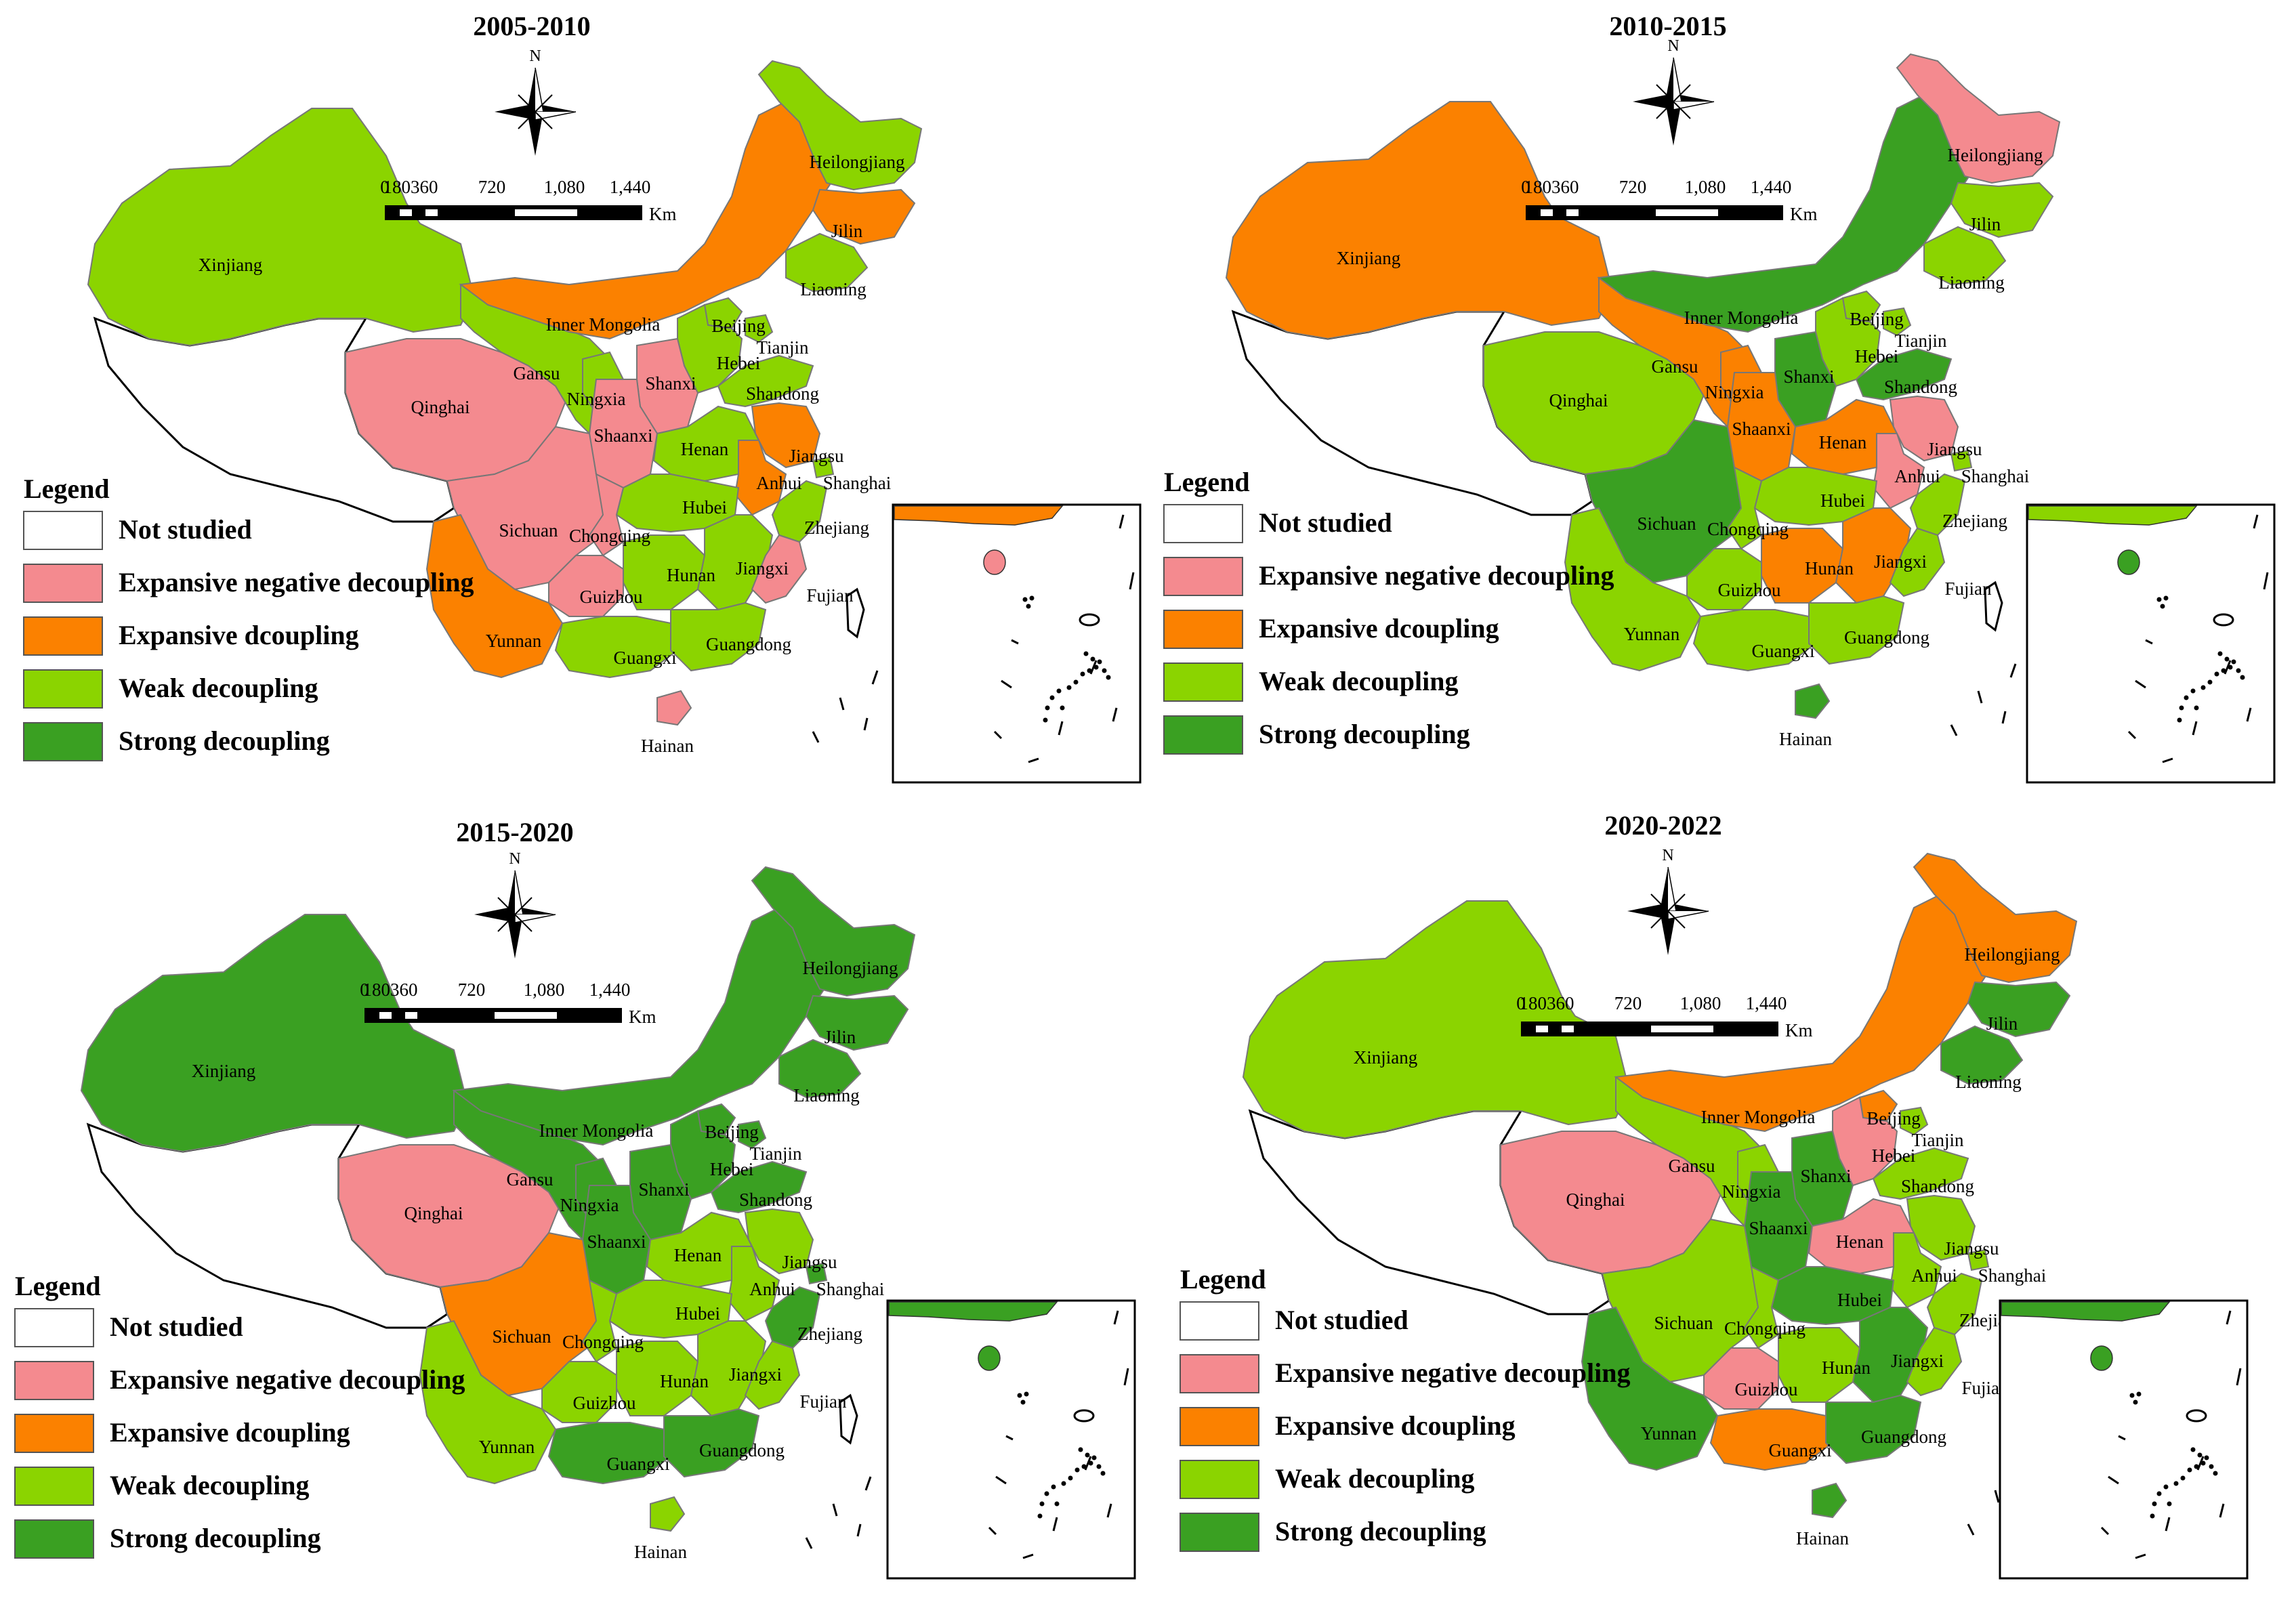  I want to click on legend-label: Not studied, so click(1325, 522).